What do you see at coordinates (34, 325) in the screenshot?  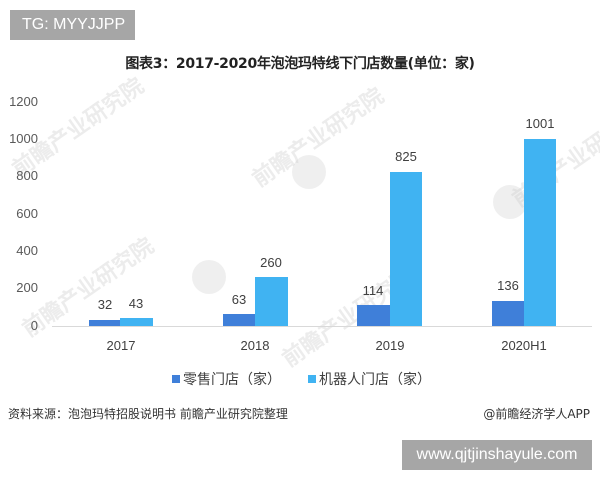 I see `y-tick: 0` at bounding box center [34, 325].